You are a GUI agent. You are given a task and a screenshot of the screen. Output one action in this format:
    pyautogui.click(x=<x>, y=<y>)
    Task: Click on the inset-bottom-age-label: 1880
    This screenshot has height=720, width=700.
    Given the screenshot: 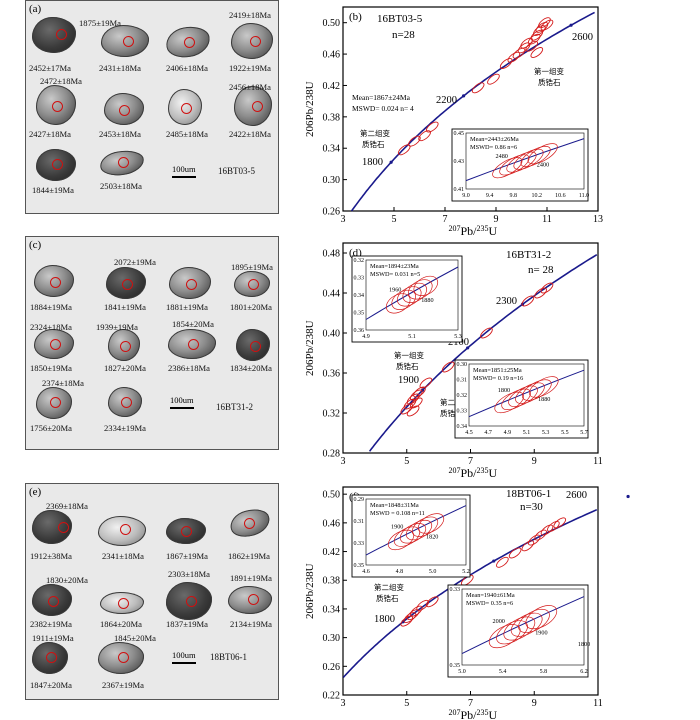 What is the action you would take?
    pyautogui.click(x=544, y=399)
    